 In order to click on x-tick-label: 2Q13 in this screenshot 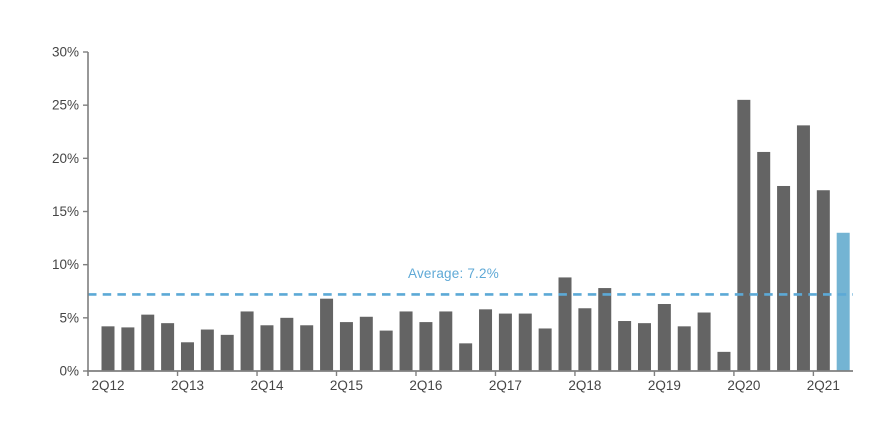, I will do `click(187, 385)`.